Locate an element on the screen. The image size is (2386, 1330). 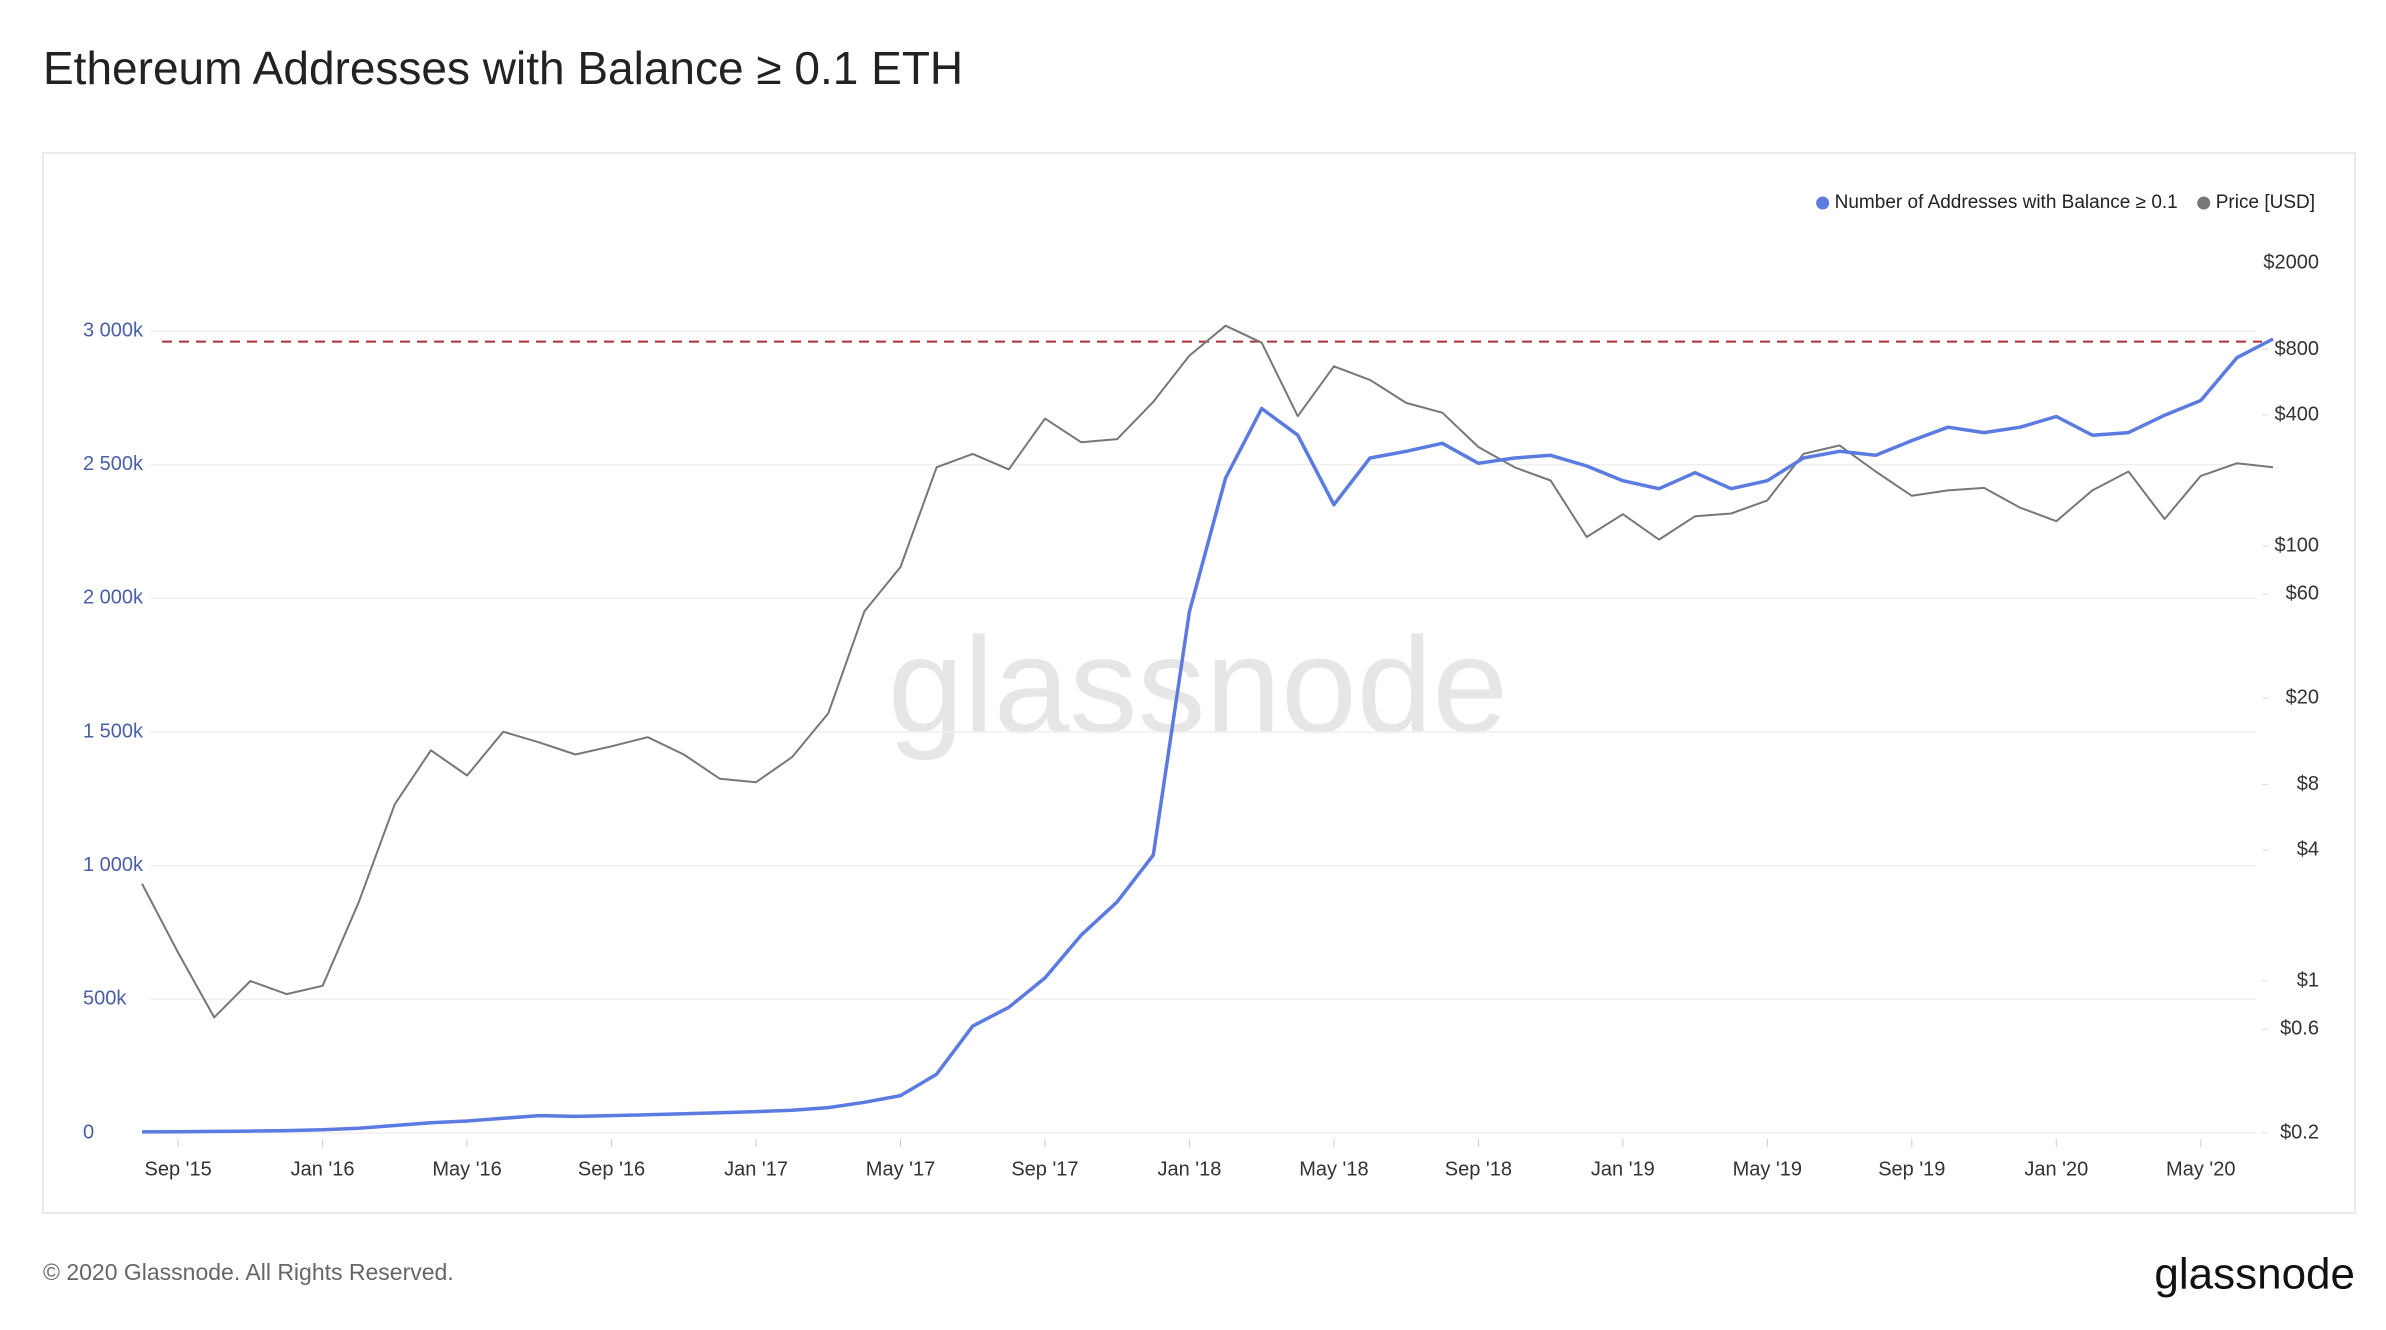
x-tick-label: May '17 is located at coordinates (900, 1169).